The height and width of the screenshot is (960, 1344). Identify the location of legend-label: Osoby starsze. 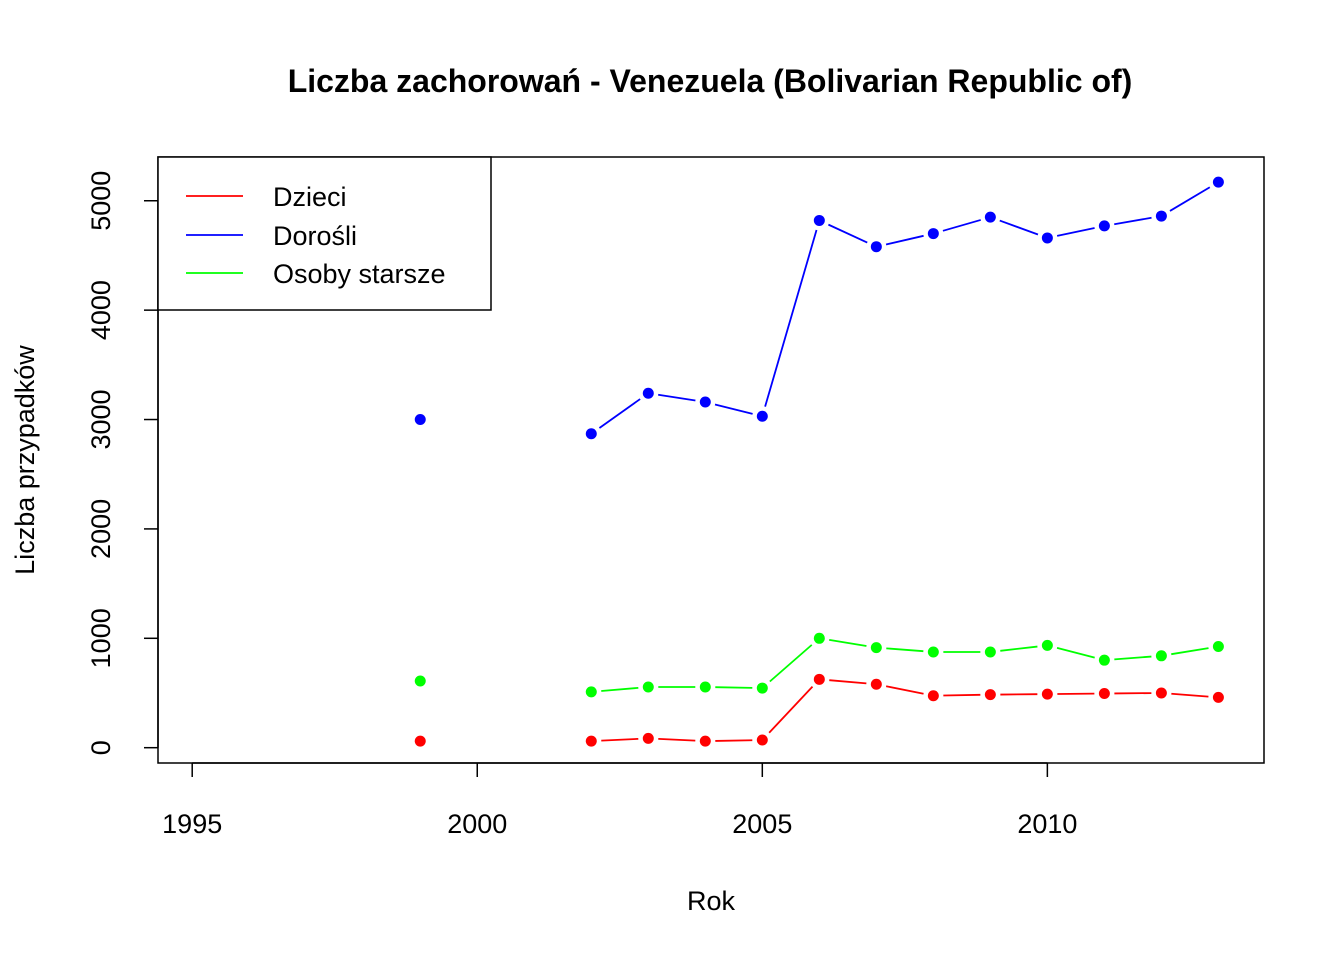
(359, 274).